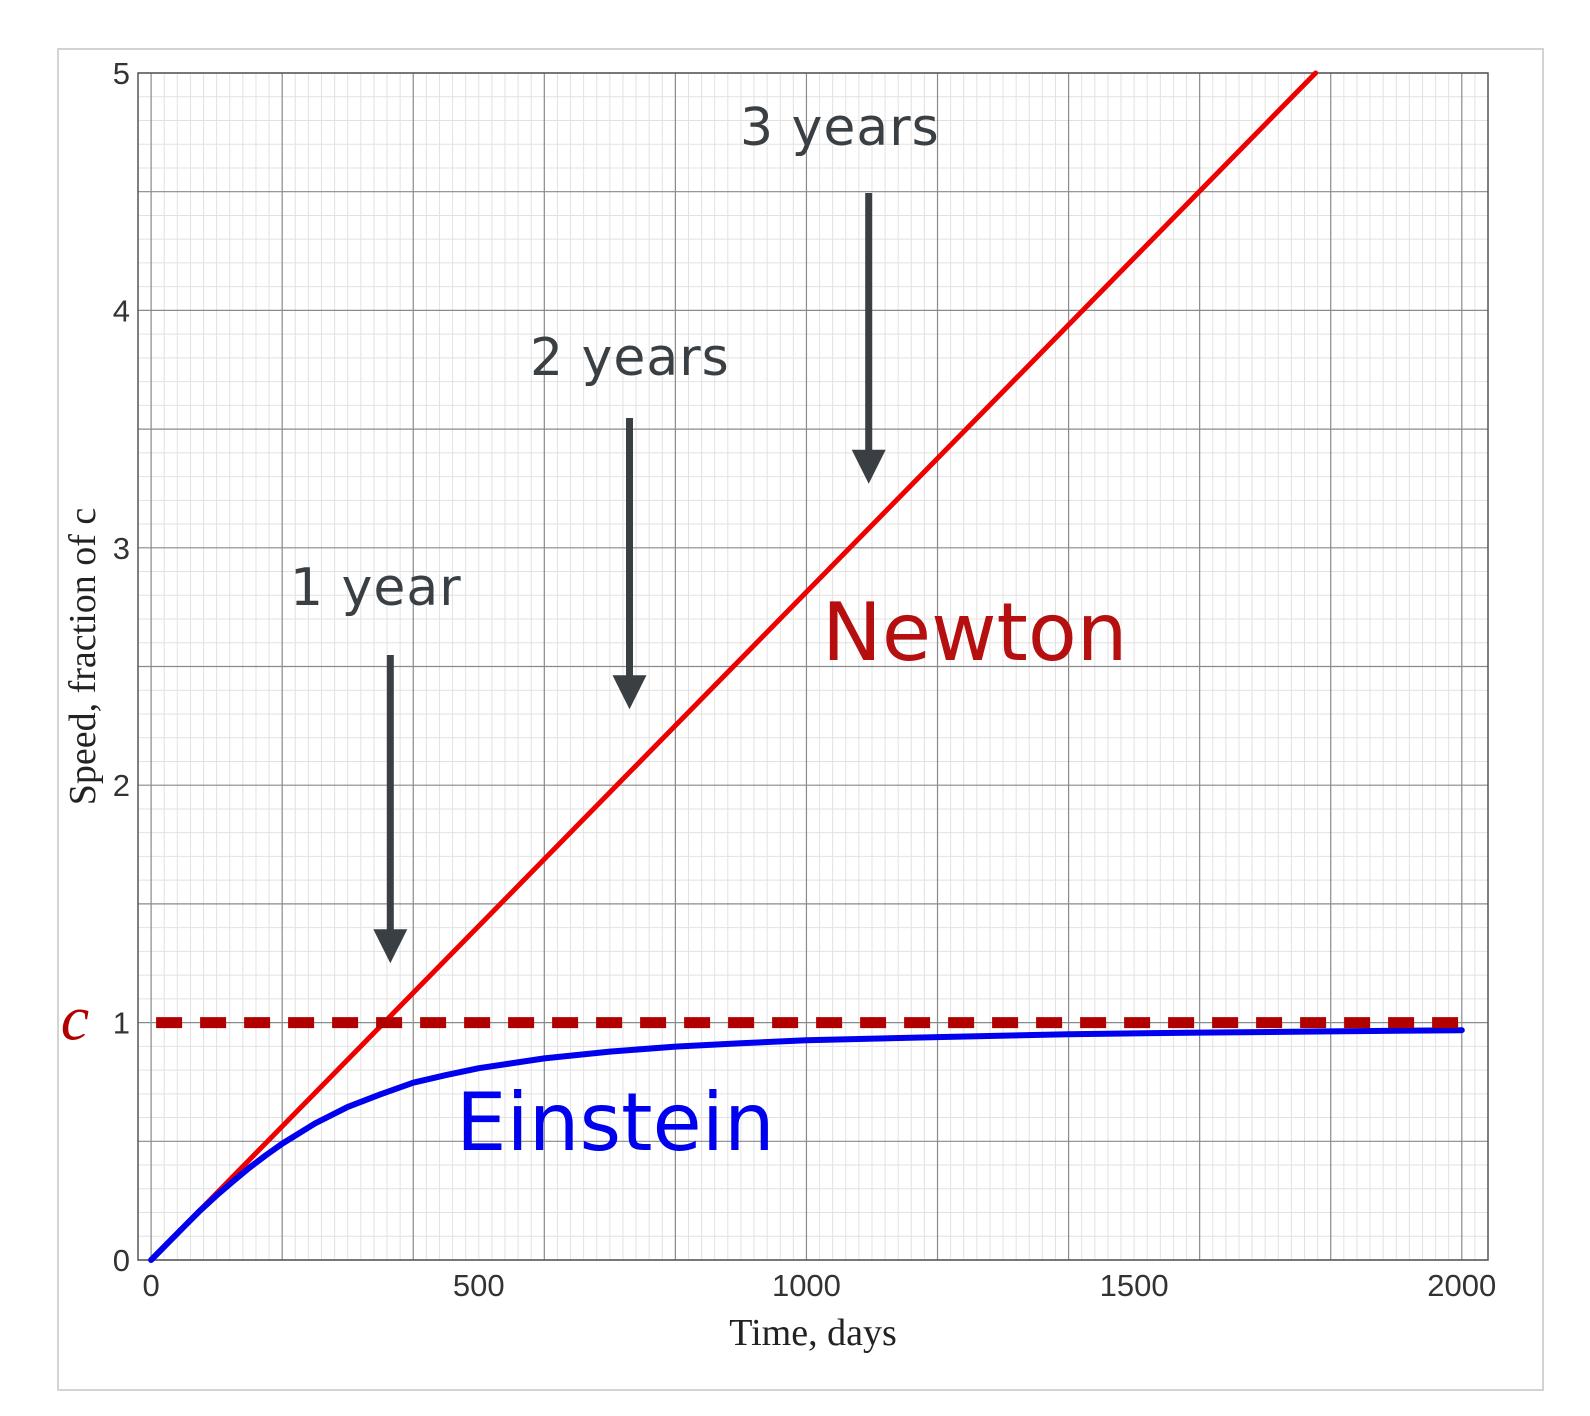 The width and height of the screenshot is (1590, 1416). I want to click on annotation-2-years: 2 years, so click(630, 358).